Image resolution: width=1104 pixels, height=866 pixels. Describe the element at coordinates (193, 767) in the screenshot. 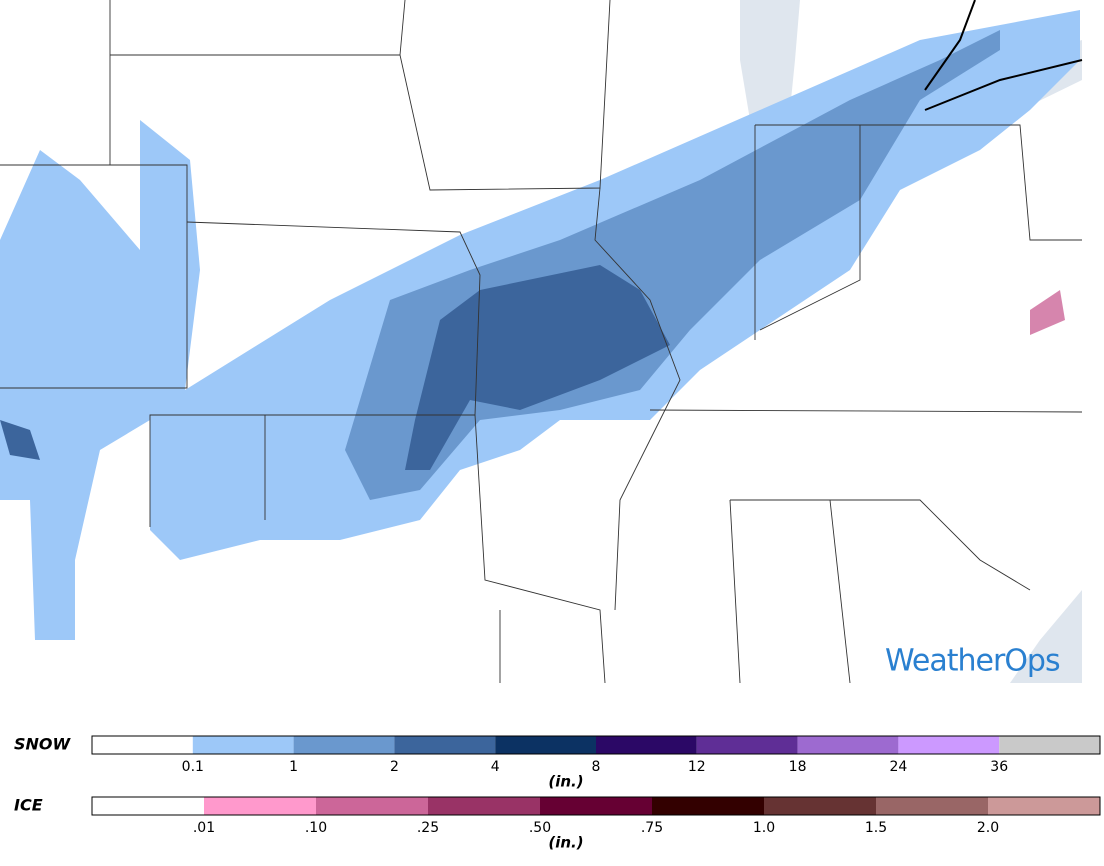

I see `legend-tick-label: 0.1` at that location.